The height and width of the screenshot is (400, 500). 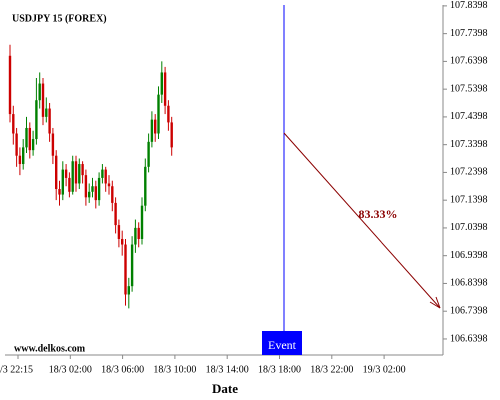 I want to click on y-tick-label: 107.3398, so click(x=469, y=144).